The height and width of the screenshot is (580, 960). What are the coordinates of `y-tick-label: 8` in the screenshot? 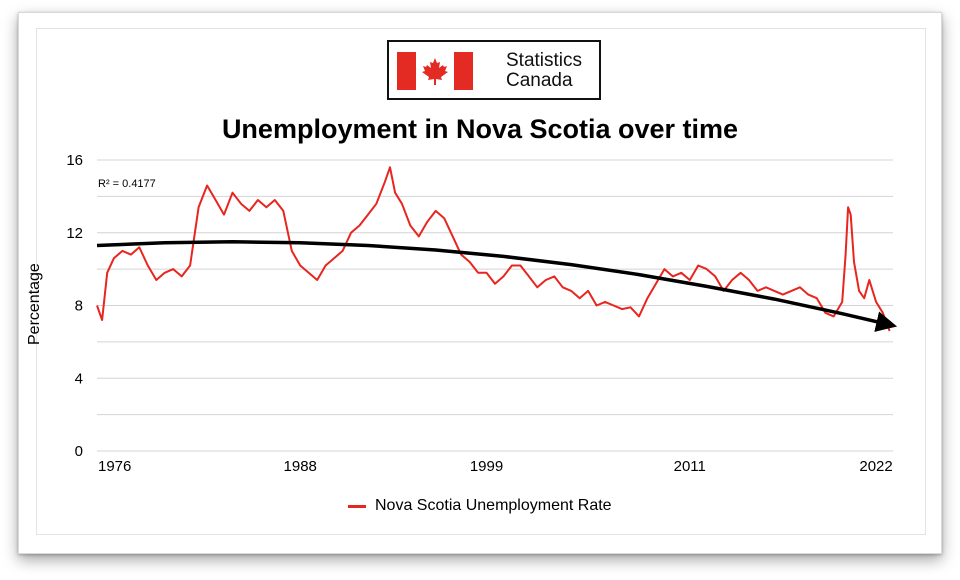 It's located at (79, 306).